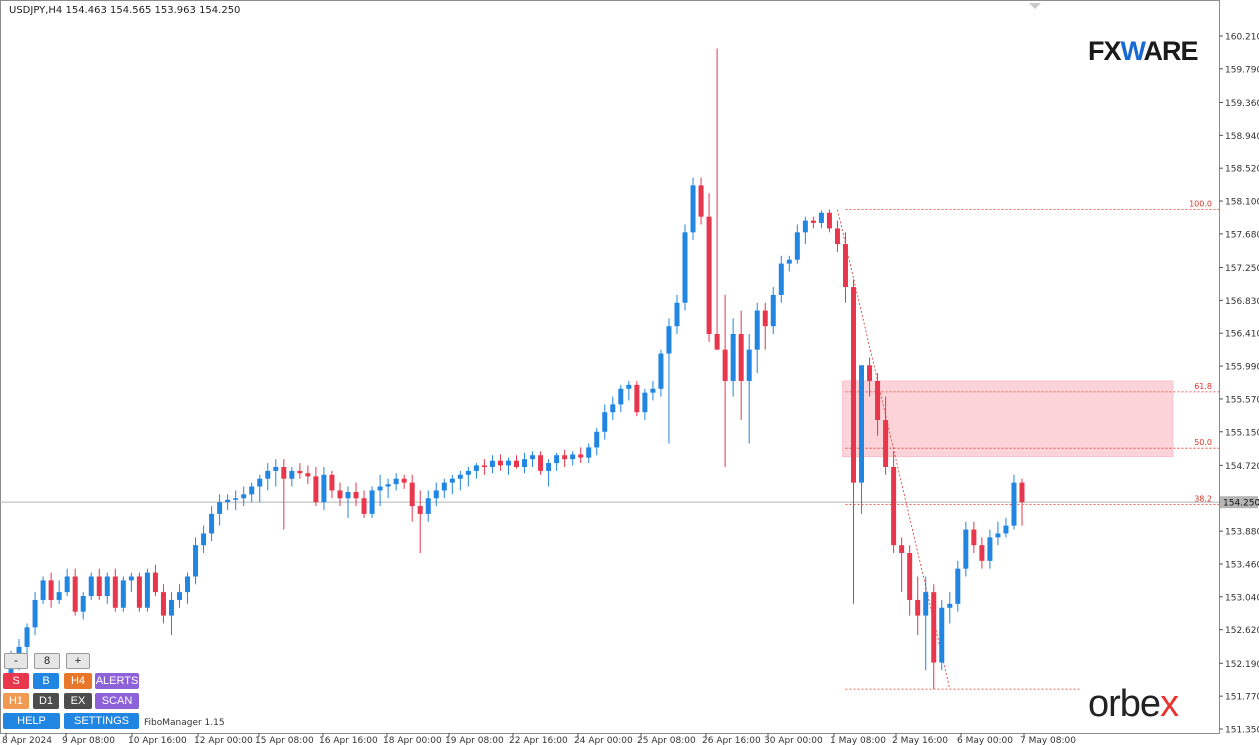 This screenshot has width=1259, height=745. What do you see at coordinates (1242, 302) in the screenshot?
I see `y-tick-label: 156.830` at bounding box center [1242, 302].